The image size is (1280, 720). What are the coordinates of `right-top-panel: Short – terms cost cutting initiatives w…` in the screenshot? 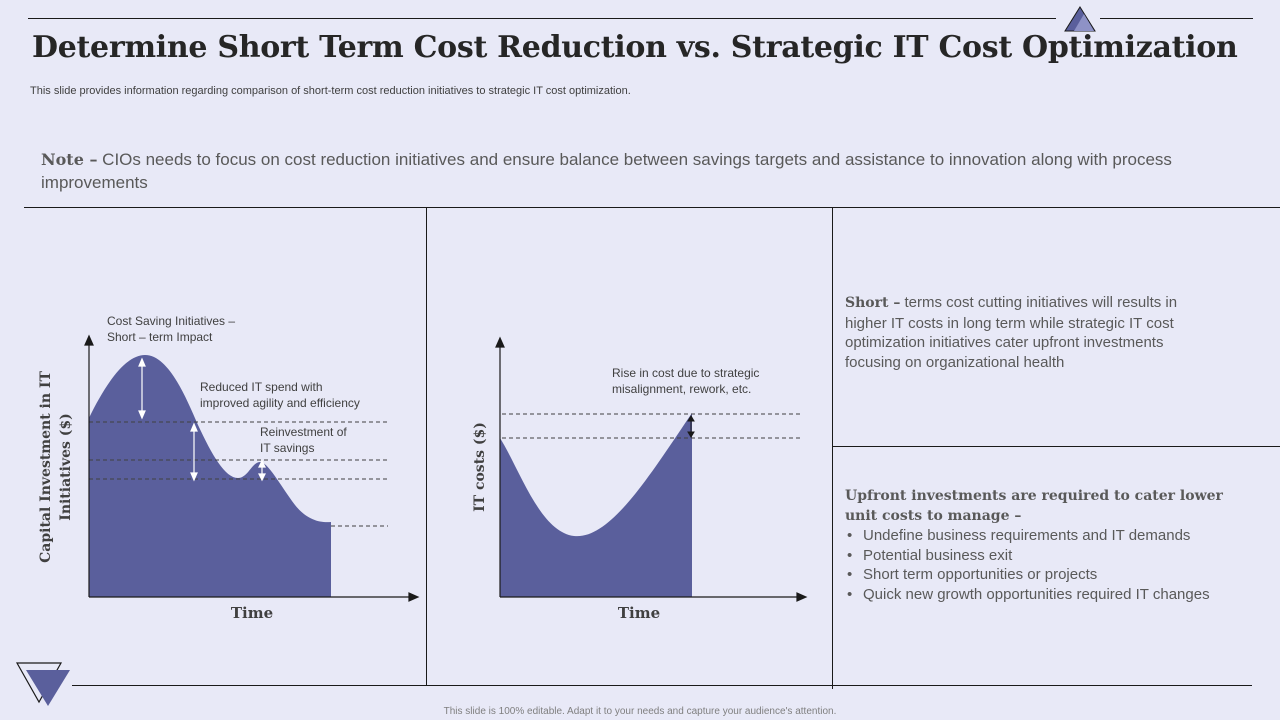 It's located at (1017, 332).